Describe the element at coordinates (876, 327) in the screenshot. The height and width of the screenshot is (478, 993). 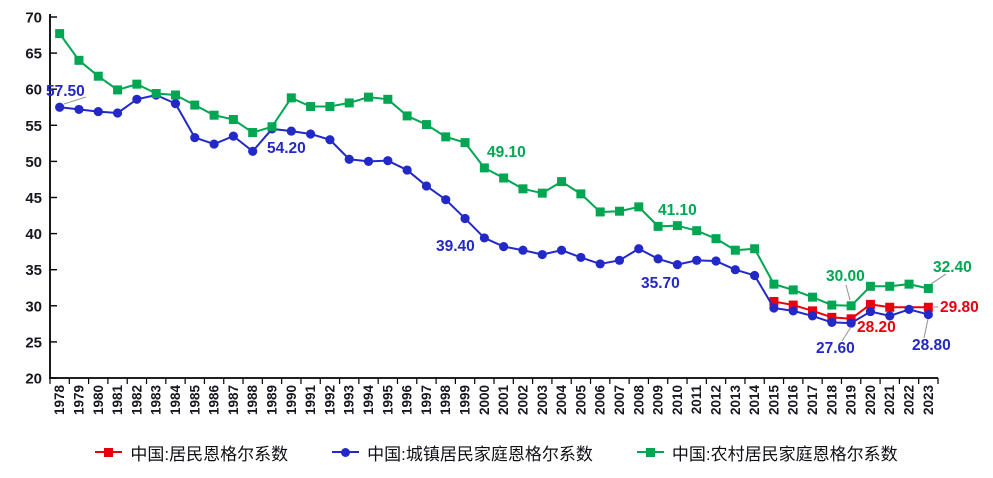
I see `data-label-national-2019: 28.20` at that location.